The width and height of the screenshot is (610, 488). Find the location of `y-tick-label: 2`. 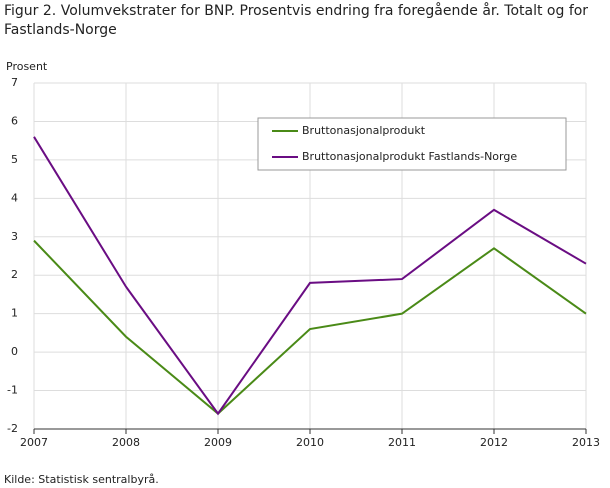

y-tick-label: 2 is located at coordinates (14, 274).